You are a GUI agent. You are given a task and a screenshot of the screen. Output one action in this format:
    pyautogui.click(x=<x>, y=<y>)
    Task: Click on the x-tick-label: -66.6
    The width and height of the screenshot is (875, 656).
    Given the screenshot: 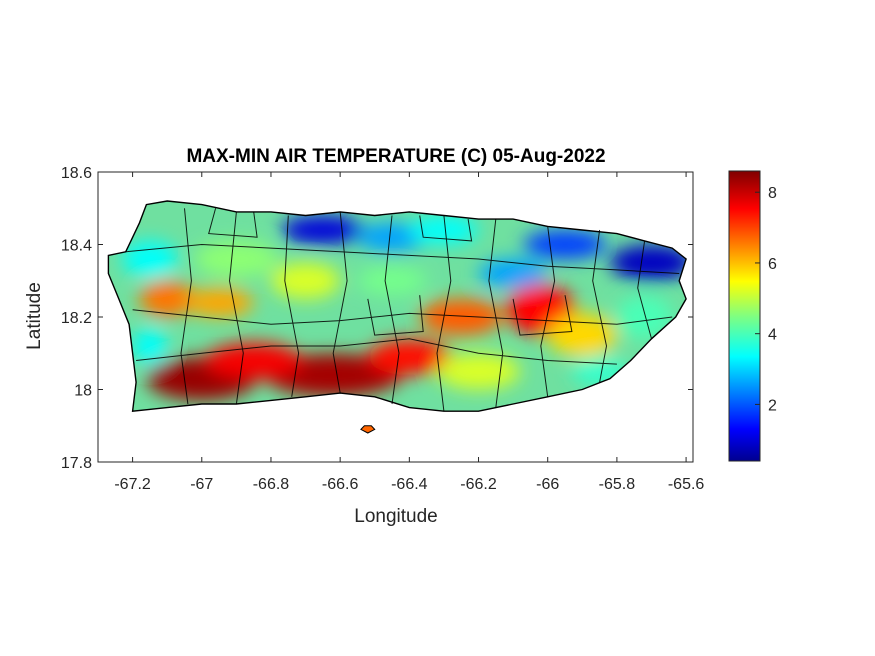 What is the action you would take?
    pyautogui.click(x=340, y=484)
    